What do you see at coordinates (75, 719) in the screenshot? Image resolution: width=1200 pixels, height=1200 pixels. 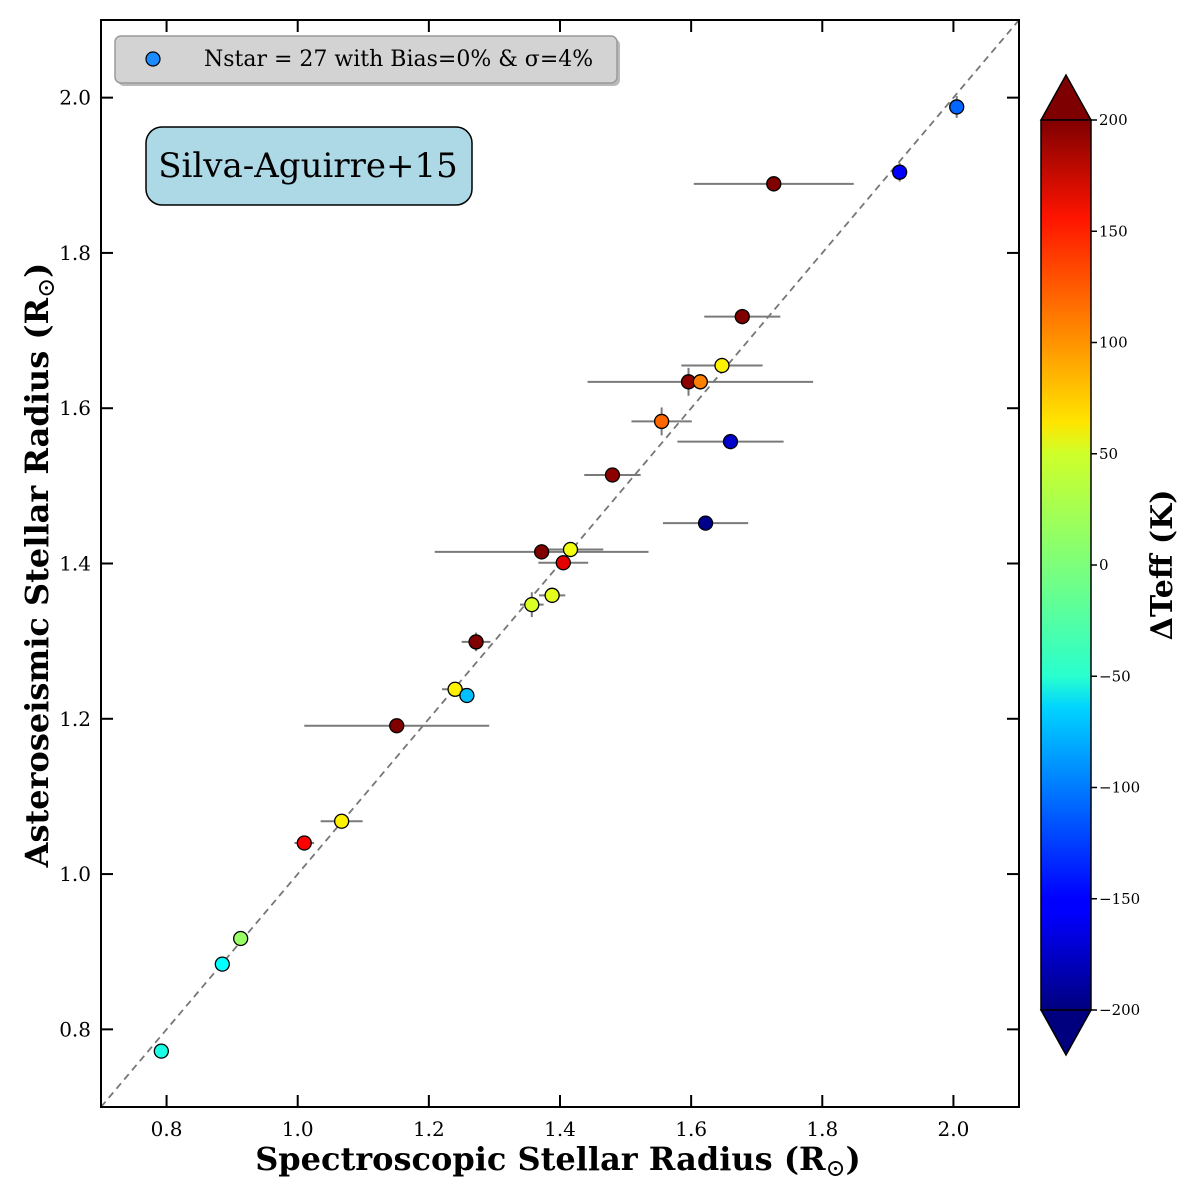 I see `y-tick-label: 1.2` at bounding box center [75, 719].